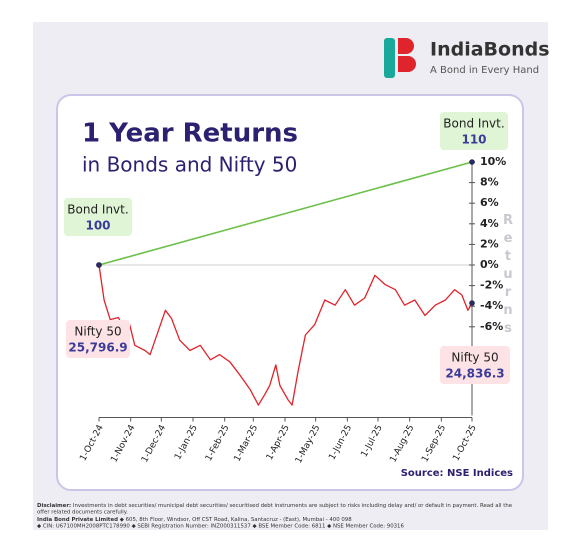 This screenshot has width=567, height=553. Describe the element at coordinates (97, 348) in the screenshot. I see `annotation-value: 25,796.9` at that location.